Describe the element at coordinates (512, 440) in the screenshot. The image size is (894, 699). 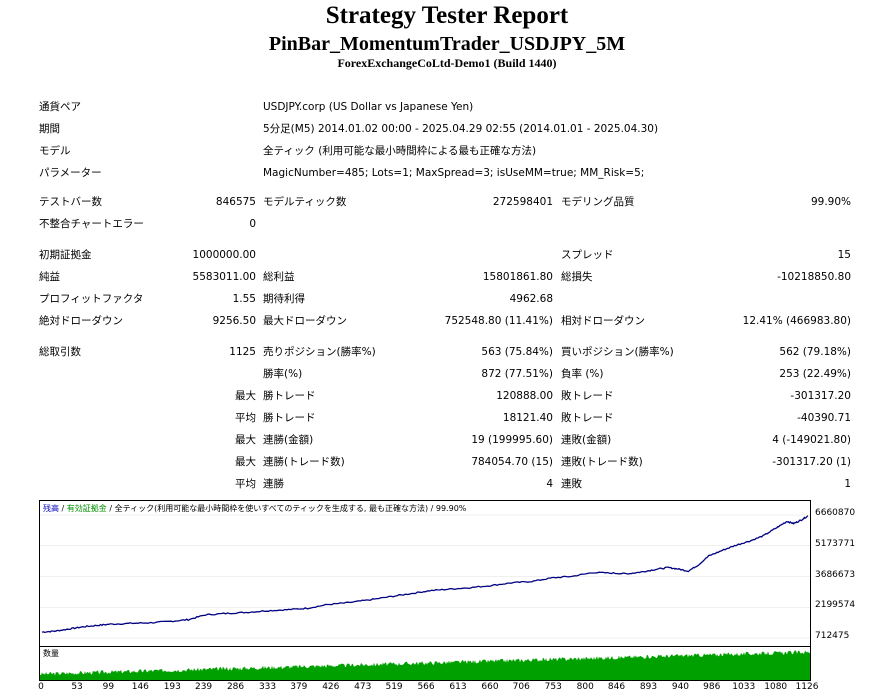
I see `max-consecutive-wins-value: 19 (199995.60)` at that location.